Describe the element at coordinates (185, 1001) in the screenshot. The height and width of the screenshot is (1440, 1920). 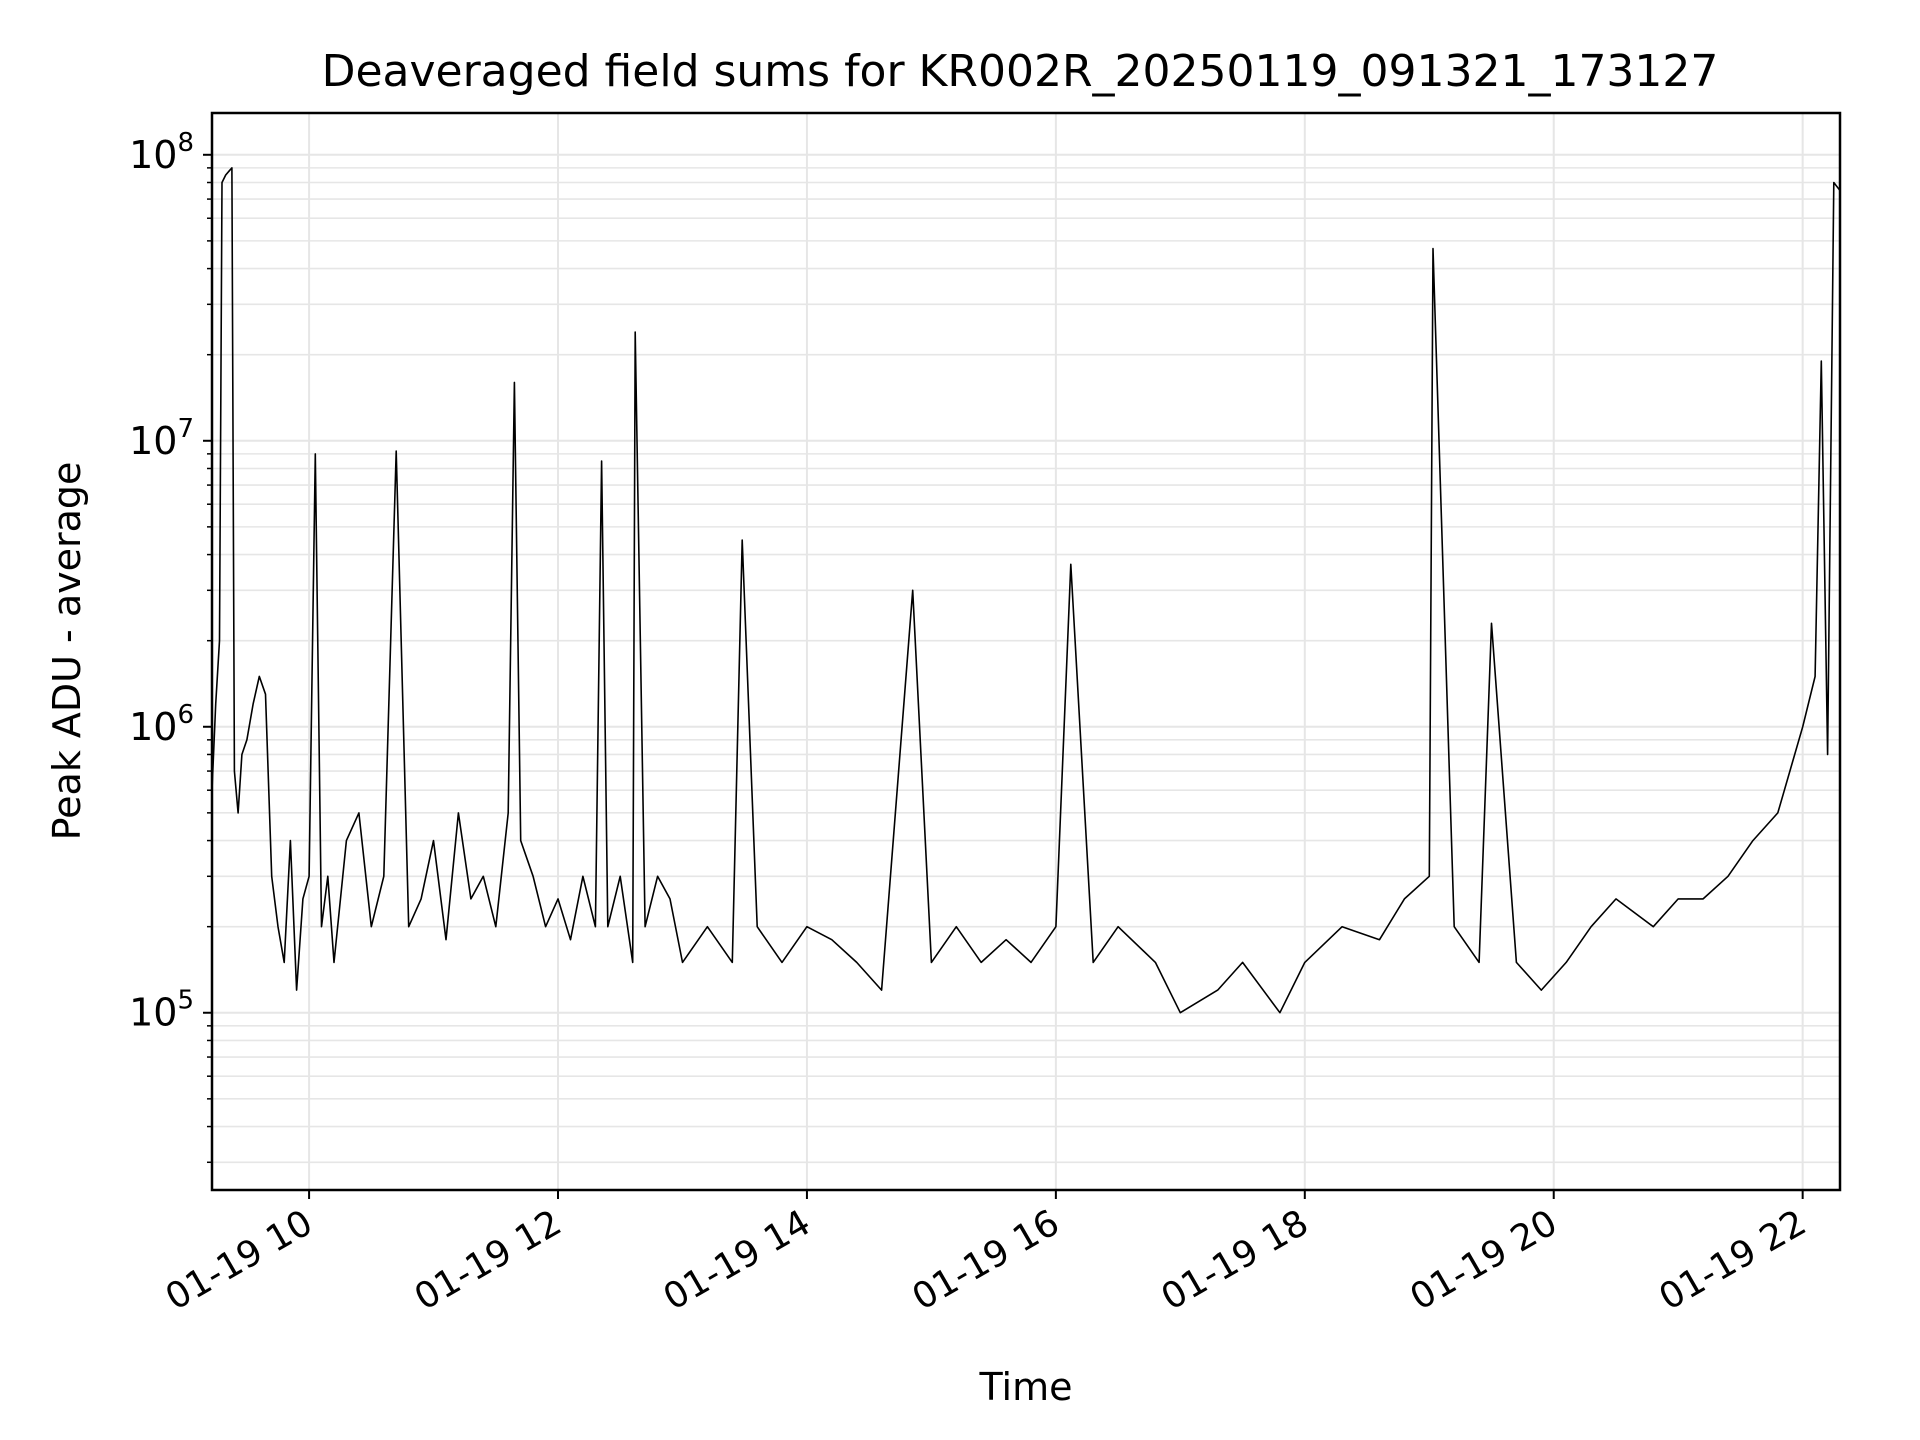
I see `y-tick-exponent: 5` at that location.